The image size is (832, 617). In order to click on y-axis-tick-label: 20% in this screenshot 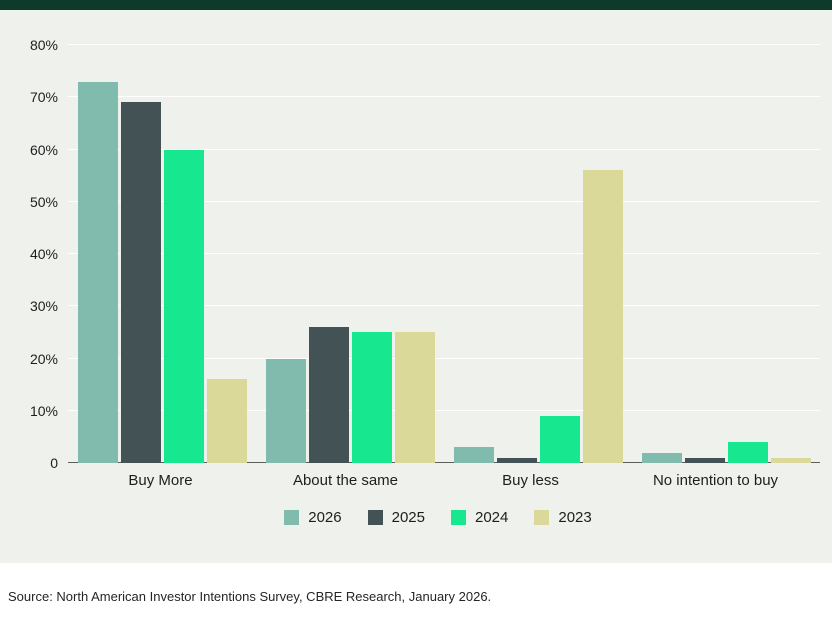, I will do `click(43, 358)`.